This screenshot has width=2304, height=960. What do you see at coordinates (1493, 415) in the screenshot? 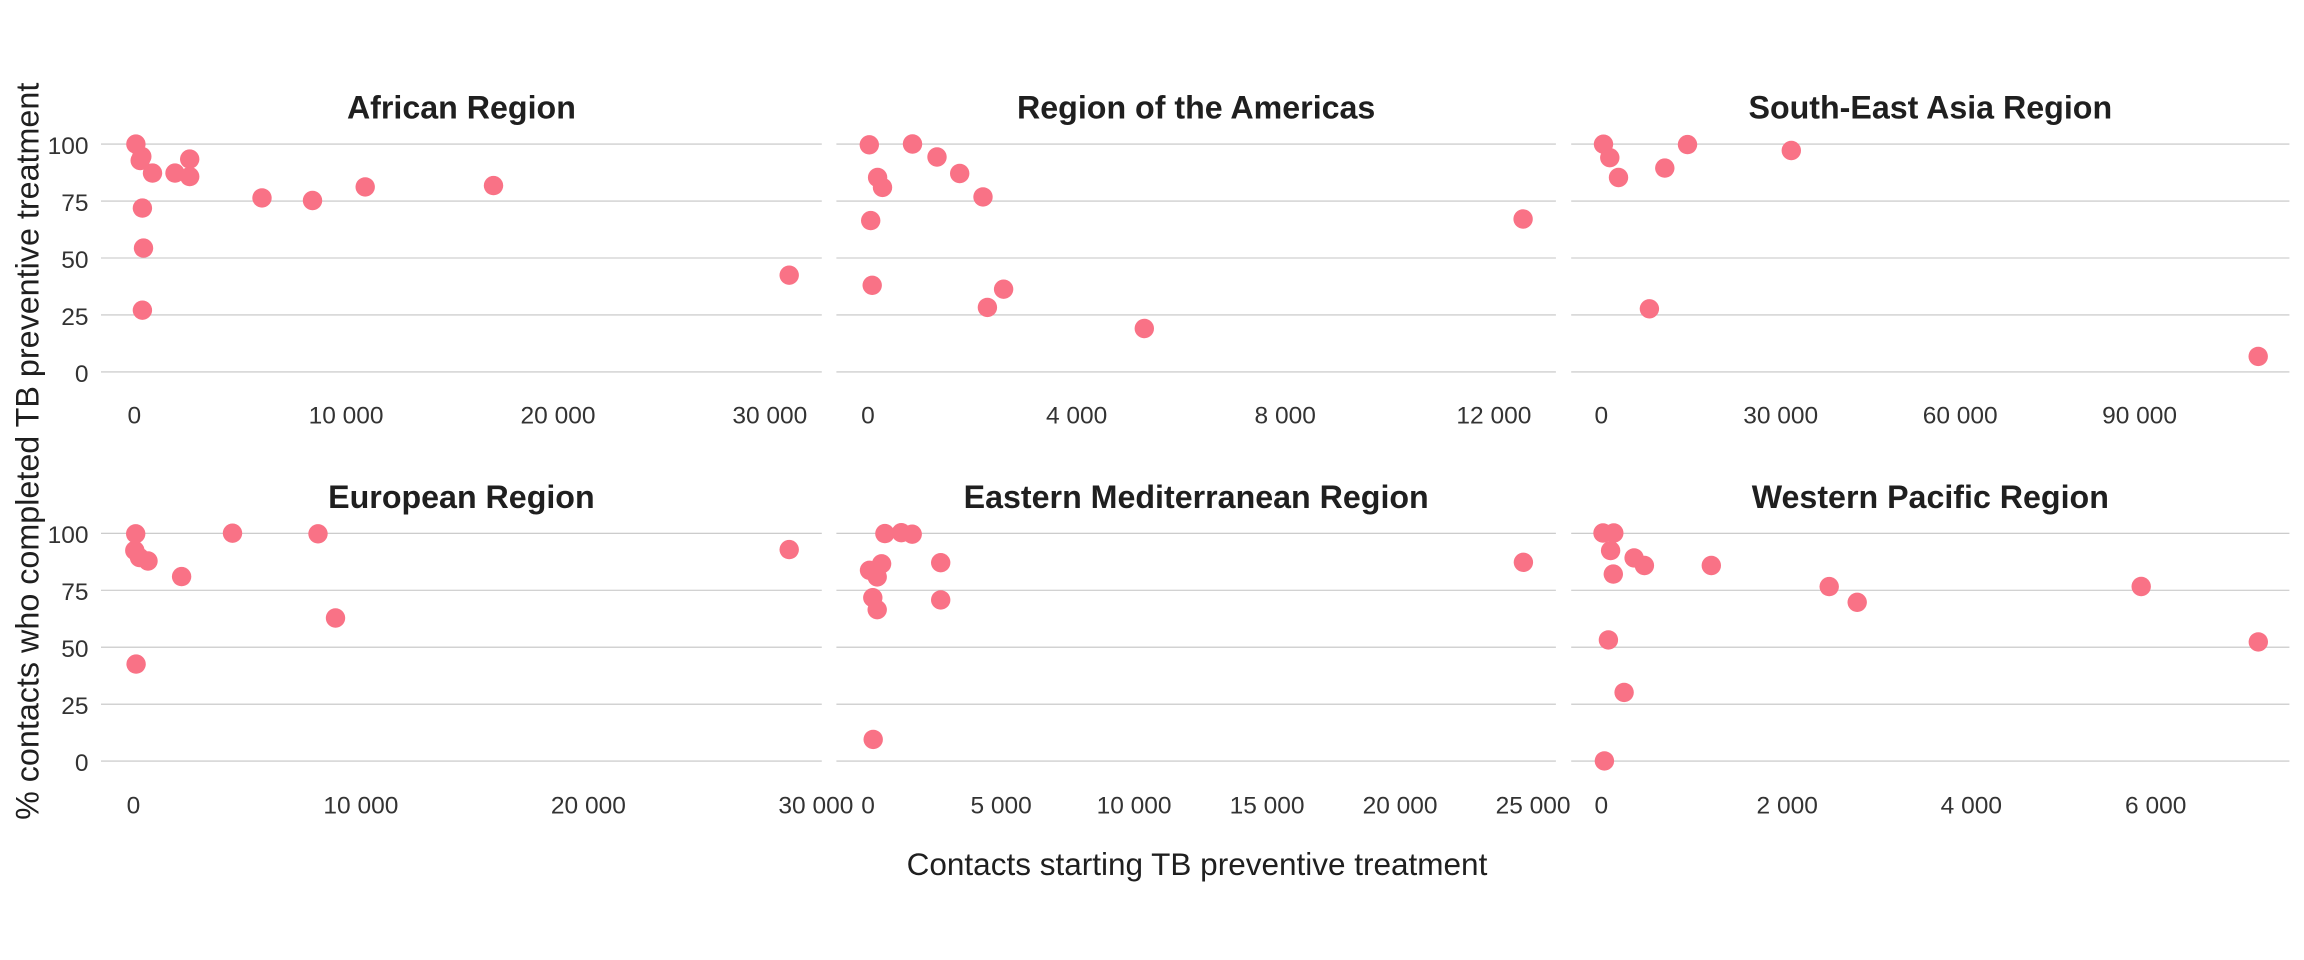
I see `svg-text: 12 000` at bounding box center [1493, 415].